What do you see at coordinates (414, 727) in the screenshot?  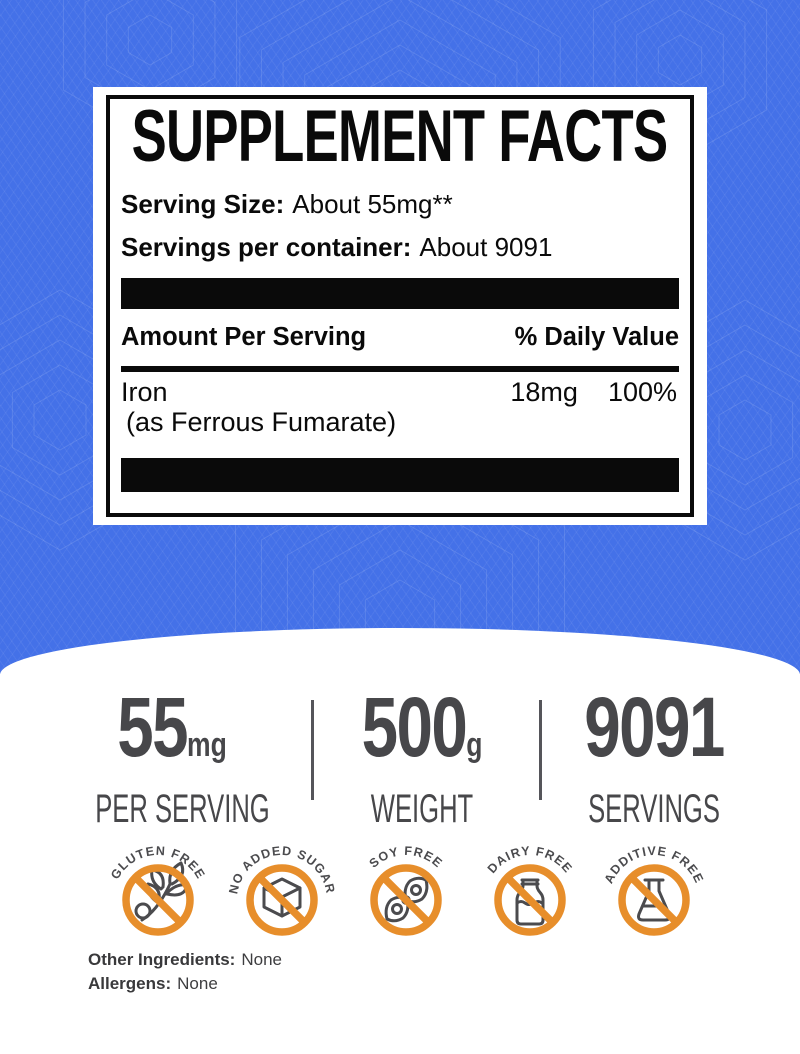 I see `stat-weight-number: 500` at bounding box center [414, 727].